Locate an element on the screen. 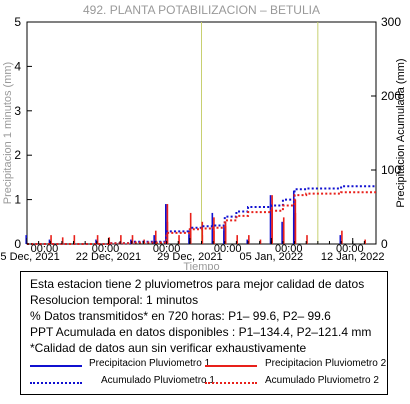  legend-swatch-p1-acc is located at coordinates (56, 383).